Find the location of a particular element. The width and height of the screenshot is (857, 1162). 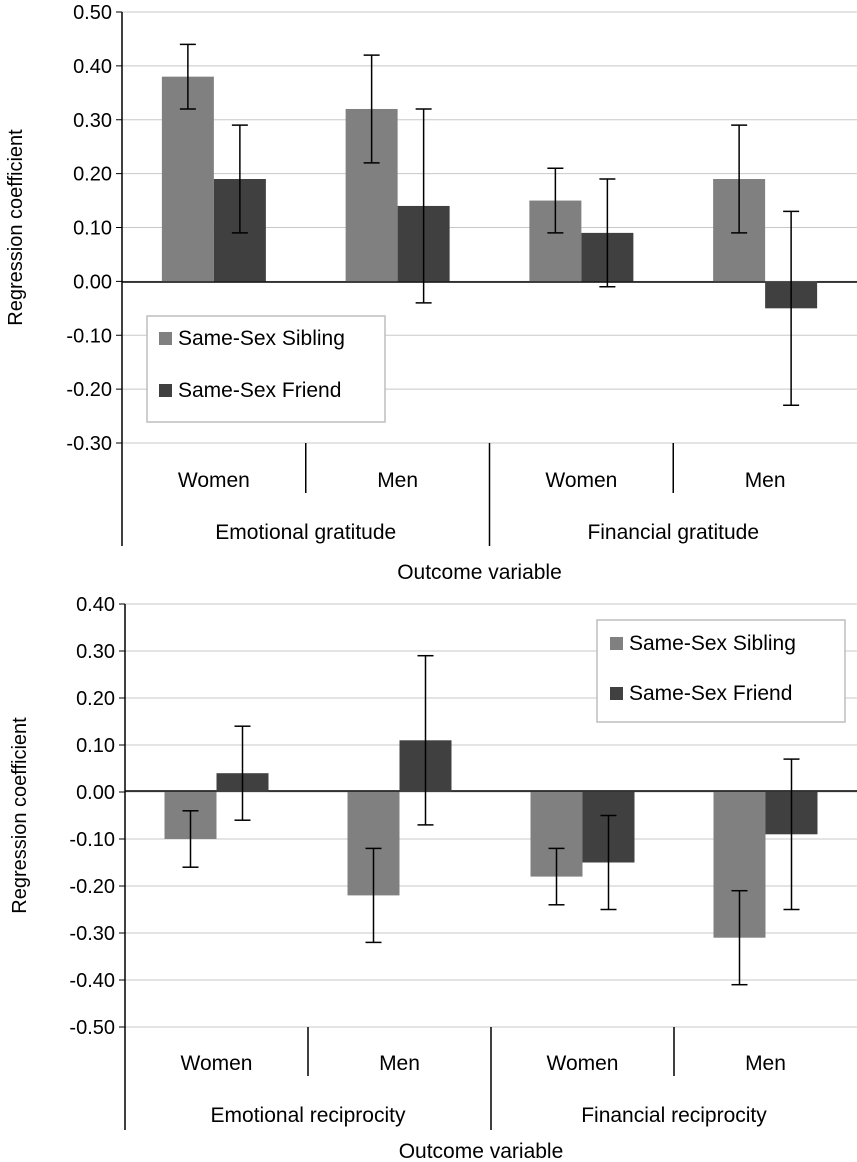

bar-sibling is located at coordinates (187, 179).